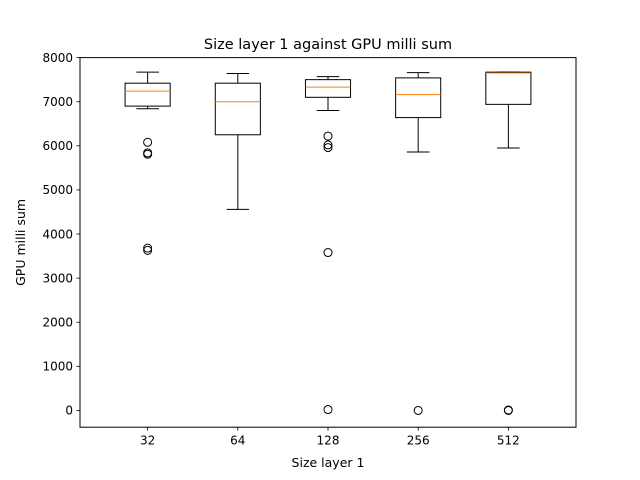  I want to click on y-tick-label: 0, so click(69, 411).